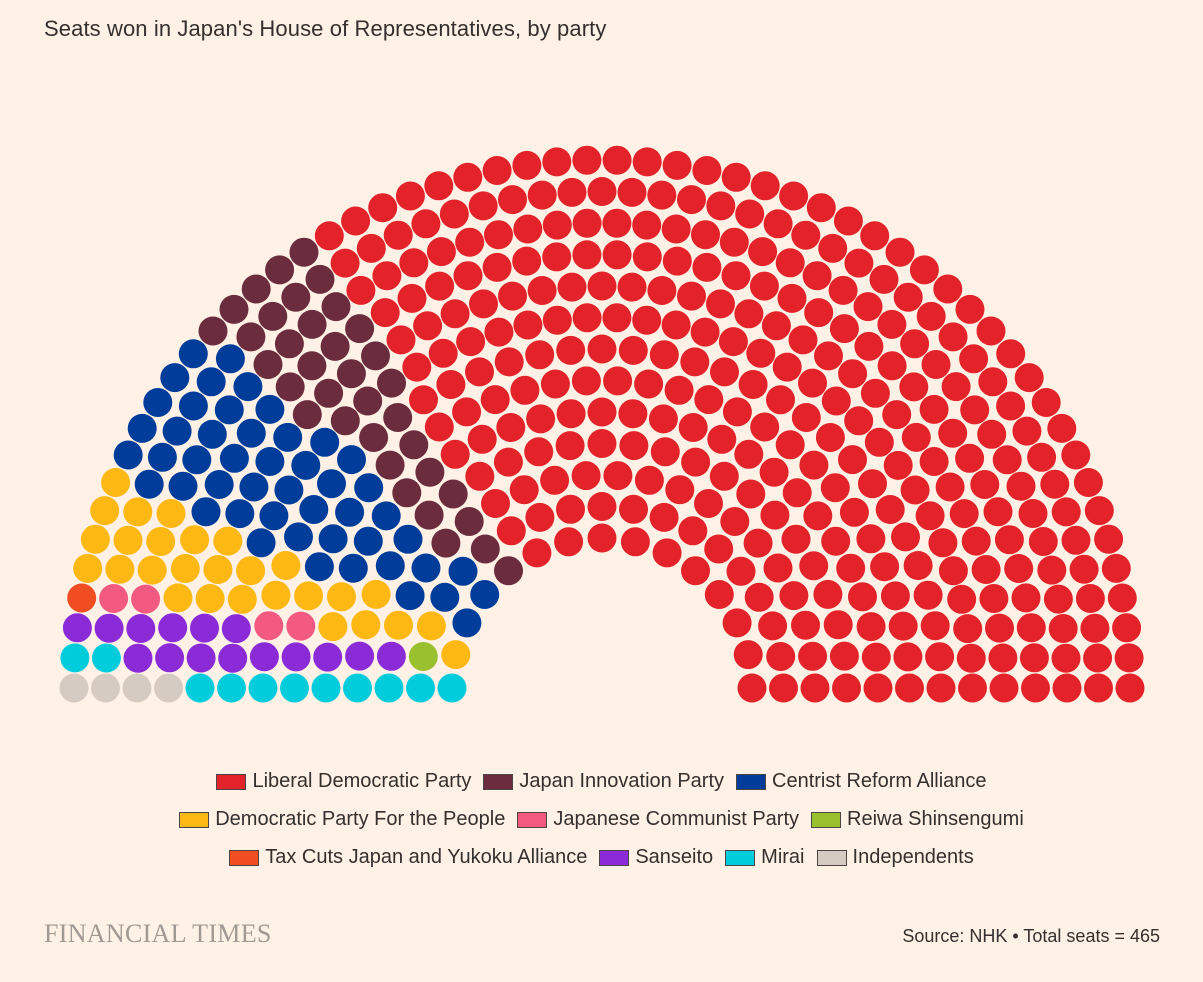 The image size is (1203, 982). Describe the element at coordinates (861, 781) in the screenshot. I see `legend-item: Centrist Reform Alliance` at that location.